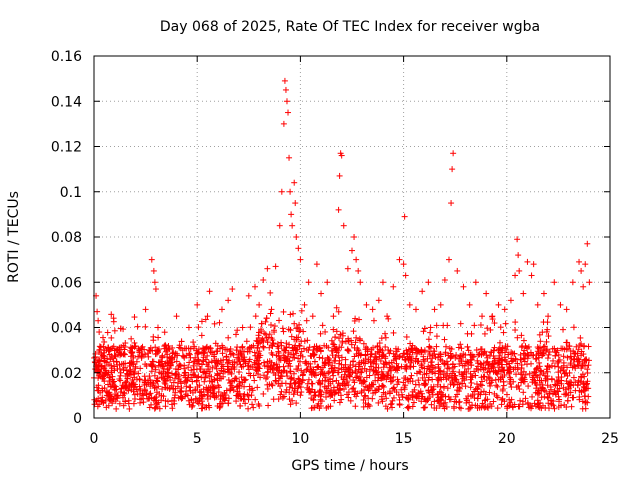  What do you see at coordinates (66, 329) in the screenshot?
I see `y-tick-label: 0.04` at bounding box center [66, 329].